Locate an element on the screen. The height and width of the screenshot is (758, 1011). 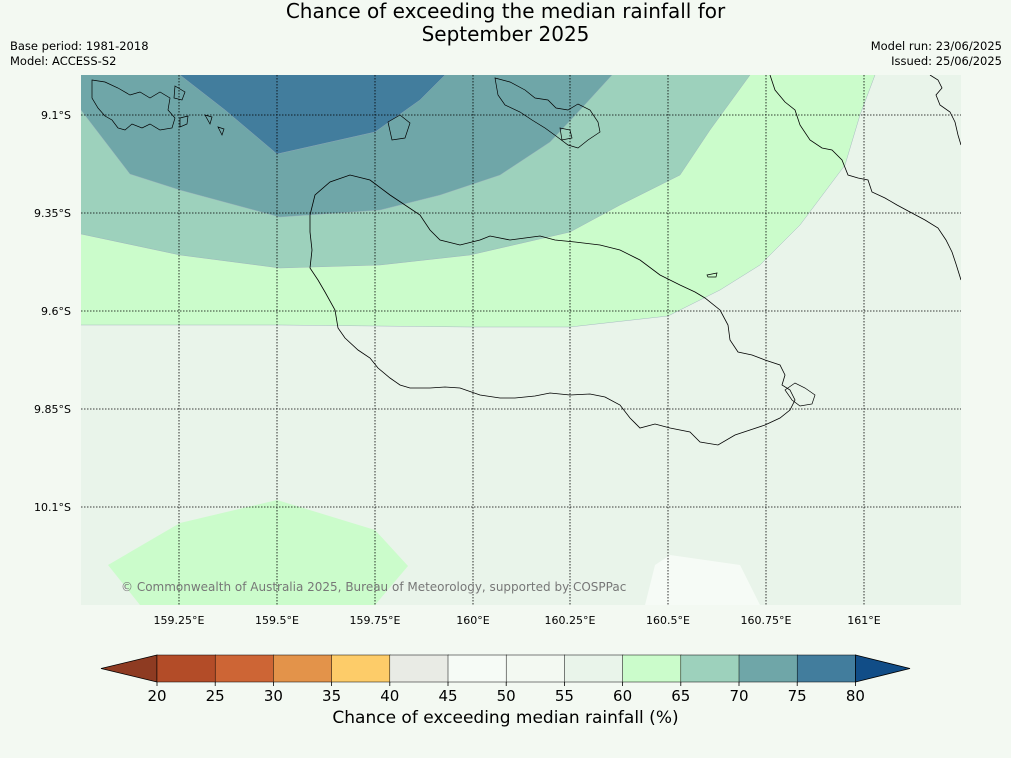
colorbar-label: Chance of exceeding median rainfall (%) is located at coordinates (505, 718).